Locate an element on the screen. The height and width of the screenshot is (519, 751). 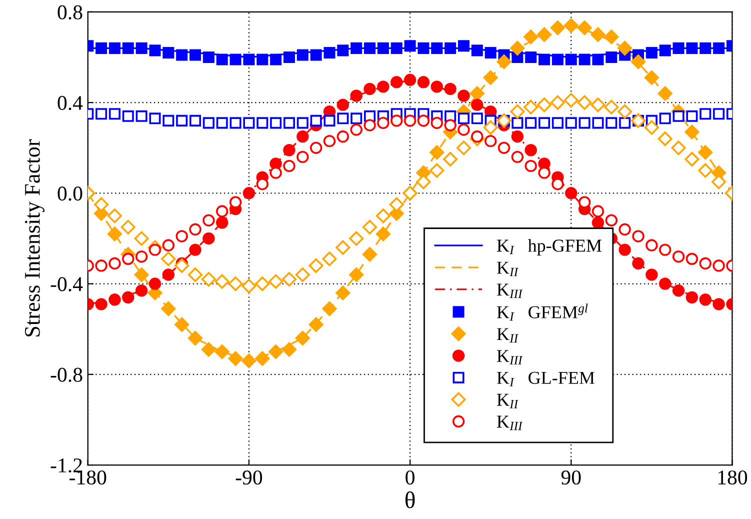
legend-label: K$_{I}$ GFEM$^{gl}$ is located at coordinates (542, 312).